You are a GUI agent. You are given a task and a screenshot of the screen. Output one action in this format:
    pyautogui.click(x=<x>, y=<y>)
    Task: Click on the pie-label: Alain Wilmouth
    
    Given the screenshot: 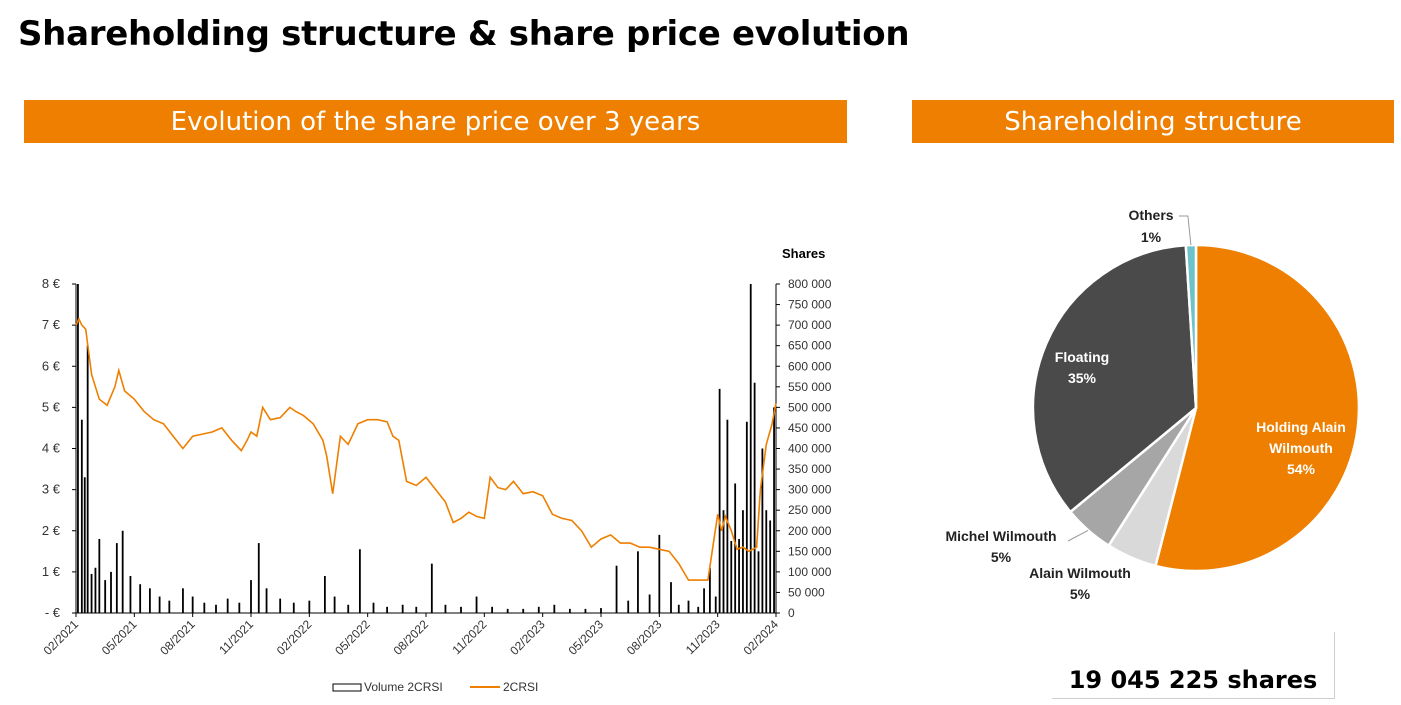 What is the action you would take?
    pyautogui.click(x=1080, y=573)
    